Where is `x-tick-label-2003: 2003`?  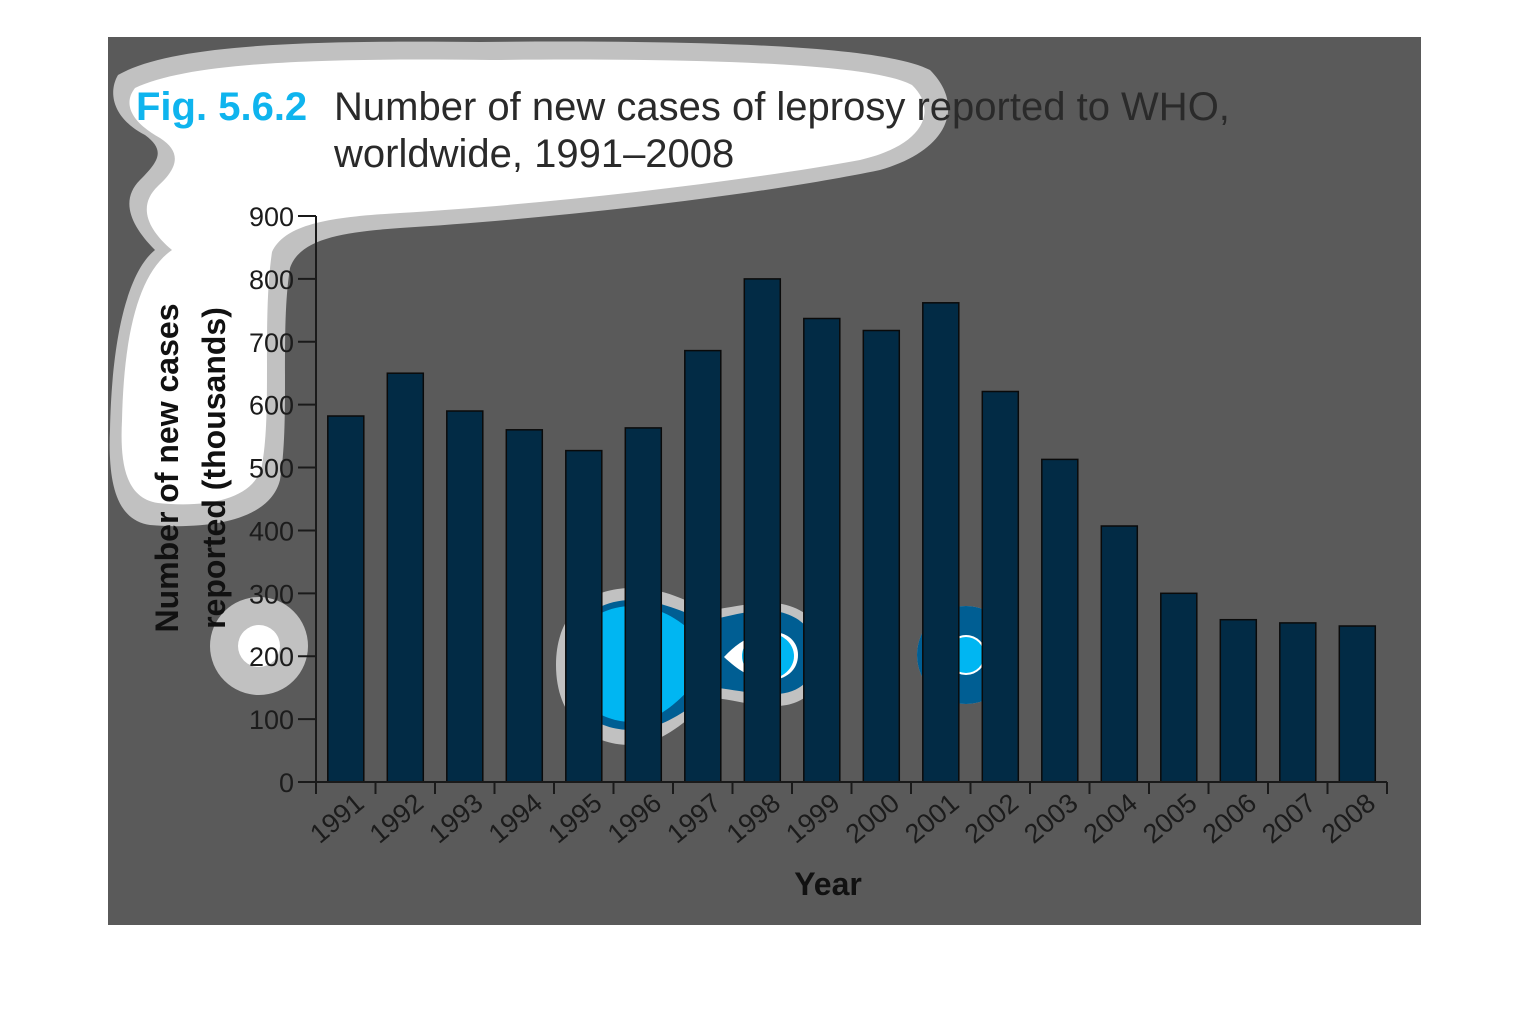 x-tick-label-2003: 2003 is located at coordinates (1050, 819).